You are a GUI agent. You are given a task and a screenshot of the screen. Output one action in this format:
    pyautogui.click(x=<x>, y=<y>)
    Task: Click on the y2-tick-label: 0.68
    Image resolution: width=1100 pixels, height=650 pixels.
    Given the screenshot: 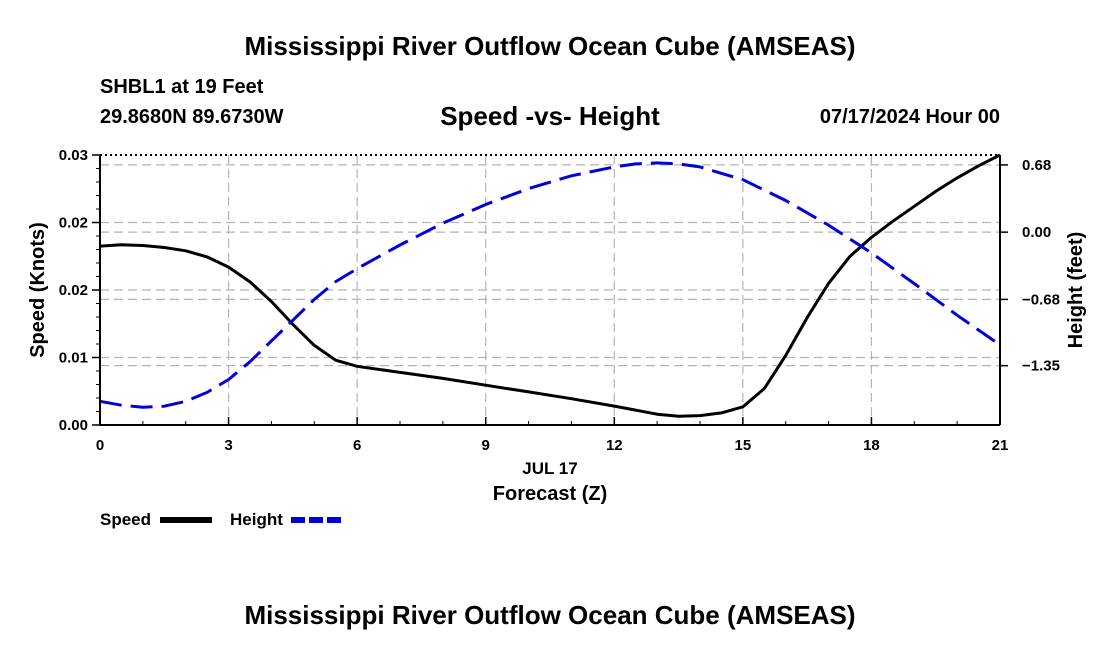 What is the action you would take?
    pyautogui.click(x=1036, y=165)
    